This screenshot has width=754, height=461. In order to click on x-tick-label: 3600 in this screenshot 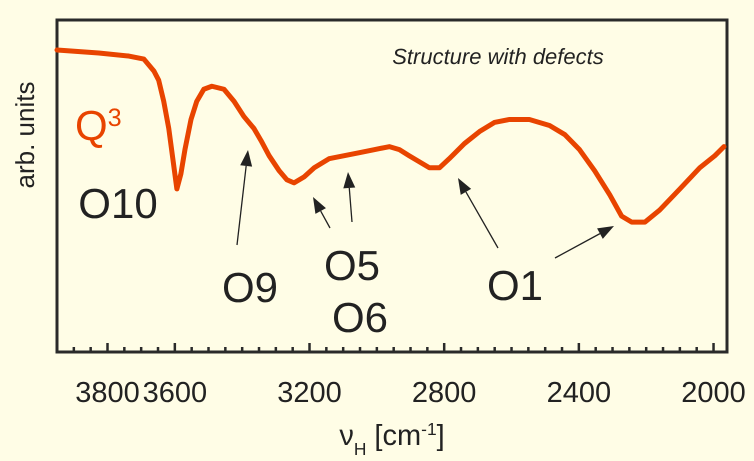, I will do `click(175, 393)`.